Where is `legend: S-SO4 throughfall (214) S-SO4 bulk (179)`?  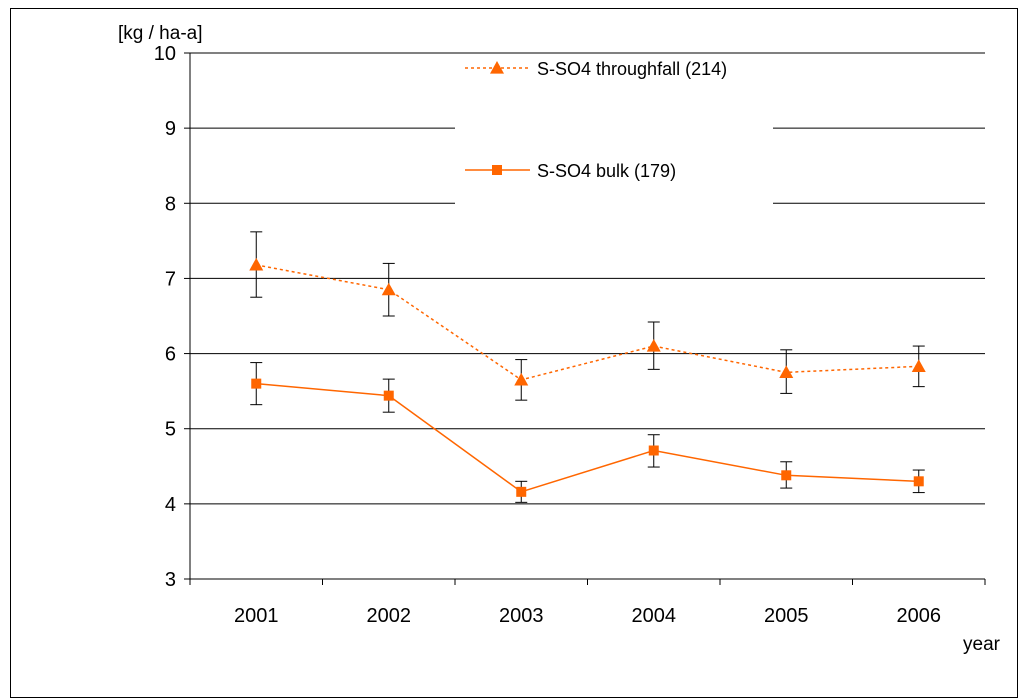 legend: S-SO4 throughfall (214) S-SO4 bulk (179) is located at coordinates (614, 131).